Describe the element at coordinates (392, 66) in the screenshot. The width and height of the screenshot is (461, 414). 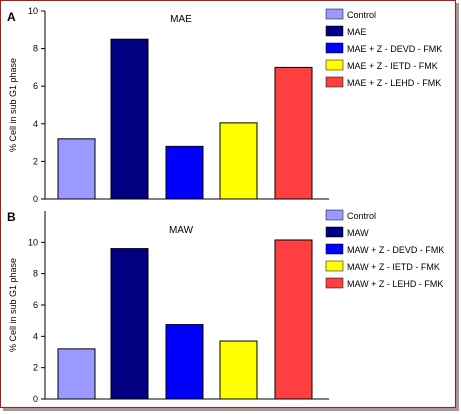
I see `panel-a-legend-label: MAE + Z - IETD - FMK` at that location.